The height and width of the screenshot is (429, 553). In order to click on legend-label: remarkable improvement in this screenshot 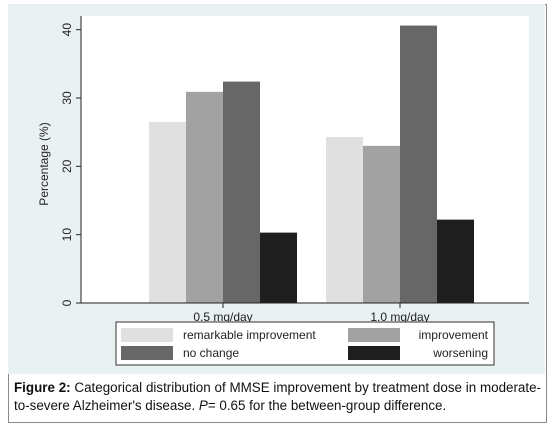, I will do `click(249, 335)`.